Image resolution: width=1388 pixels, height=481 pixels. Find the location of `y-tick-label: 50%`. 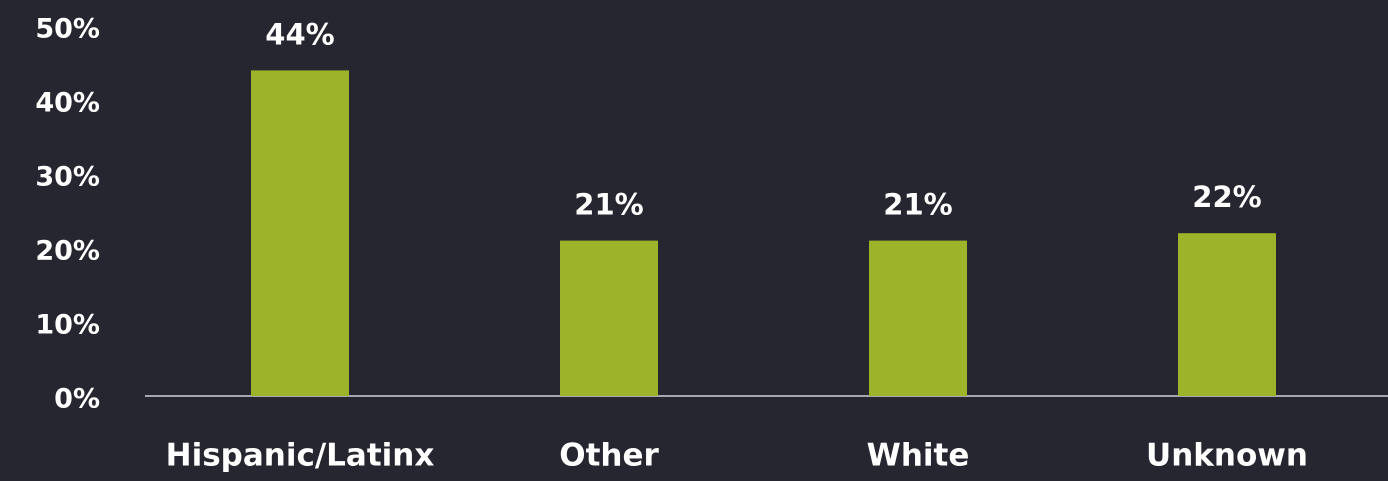

y-tick-label: 50% is located at coordinates (67, 29).